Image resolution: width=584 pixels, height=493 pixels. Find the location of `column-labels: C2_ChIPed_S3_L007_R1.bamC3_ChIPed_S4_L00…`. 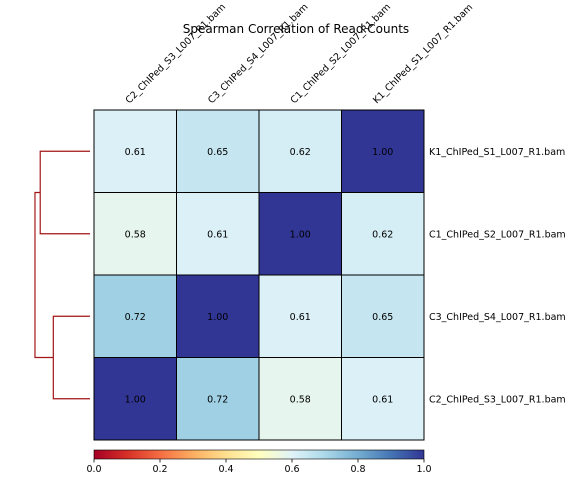

column-labels: C2_ChIPed_S3_L007_R1.bamC3_ChIPed_S4_L00… is located at coordinates (300, 54).